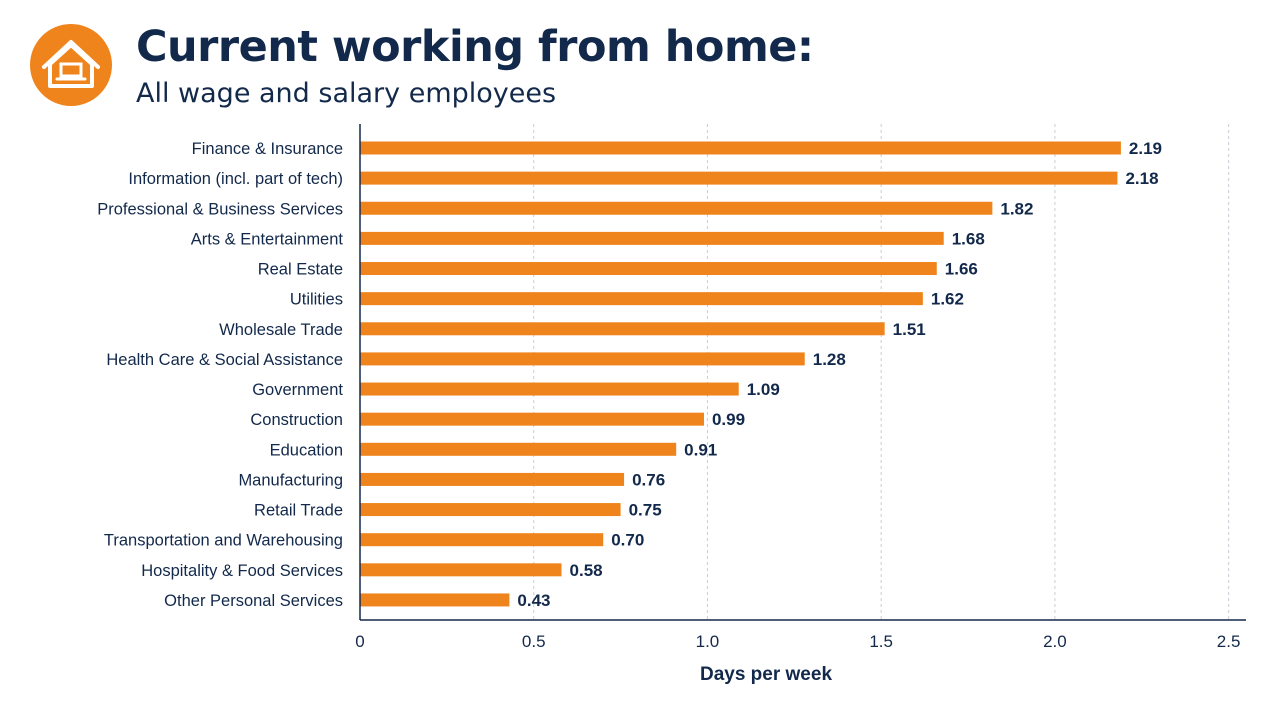 The image size is (1280, 720). What do you see at coordinates (763, 389) in the screenshot?
I see `value-label: 1.09` at bounding box center [763, 389].